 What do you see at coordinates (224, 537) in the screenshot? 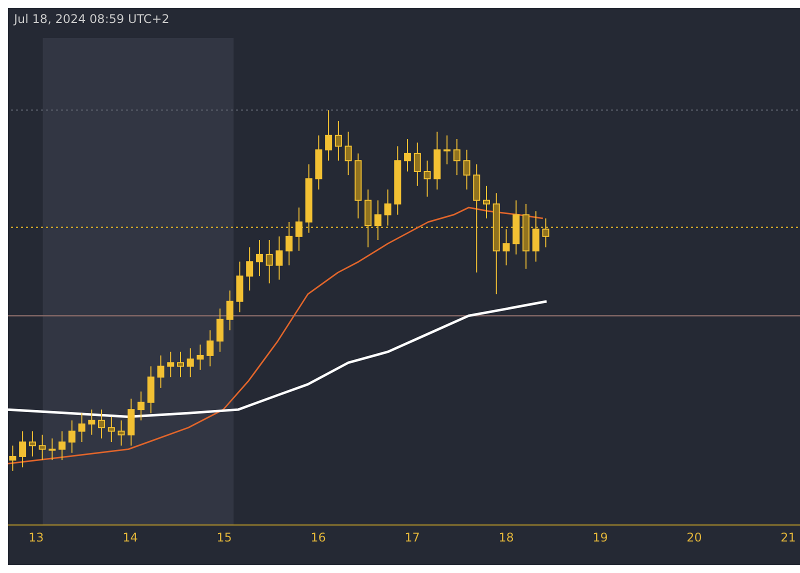
I see `x-tick-label: 15` at bounding box center [224, 537].